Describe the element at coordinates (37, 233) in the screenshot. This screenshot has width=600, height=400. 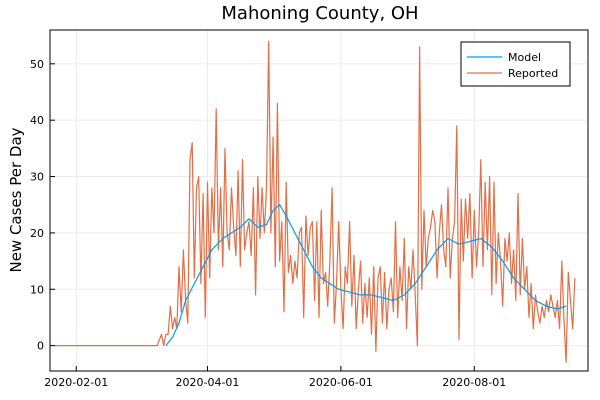
I see `y-tick-label: 20` at that location.